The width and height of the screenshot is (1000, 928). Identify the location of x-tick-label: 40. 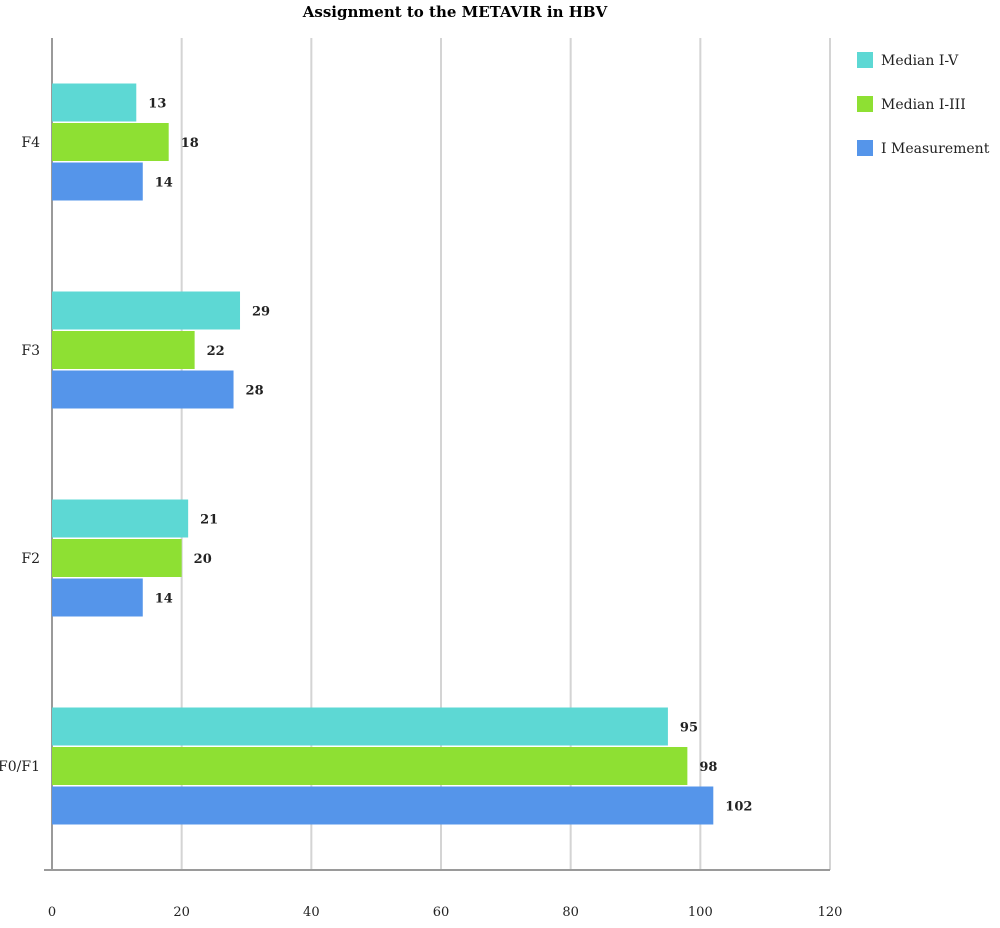
(311, 912).